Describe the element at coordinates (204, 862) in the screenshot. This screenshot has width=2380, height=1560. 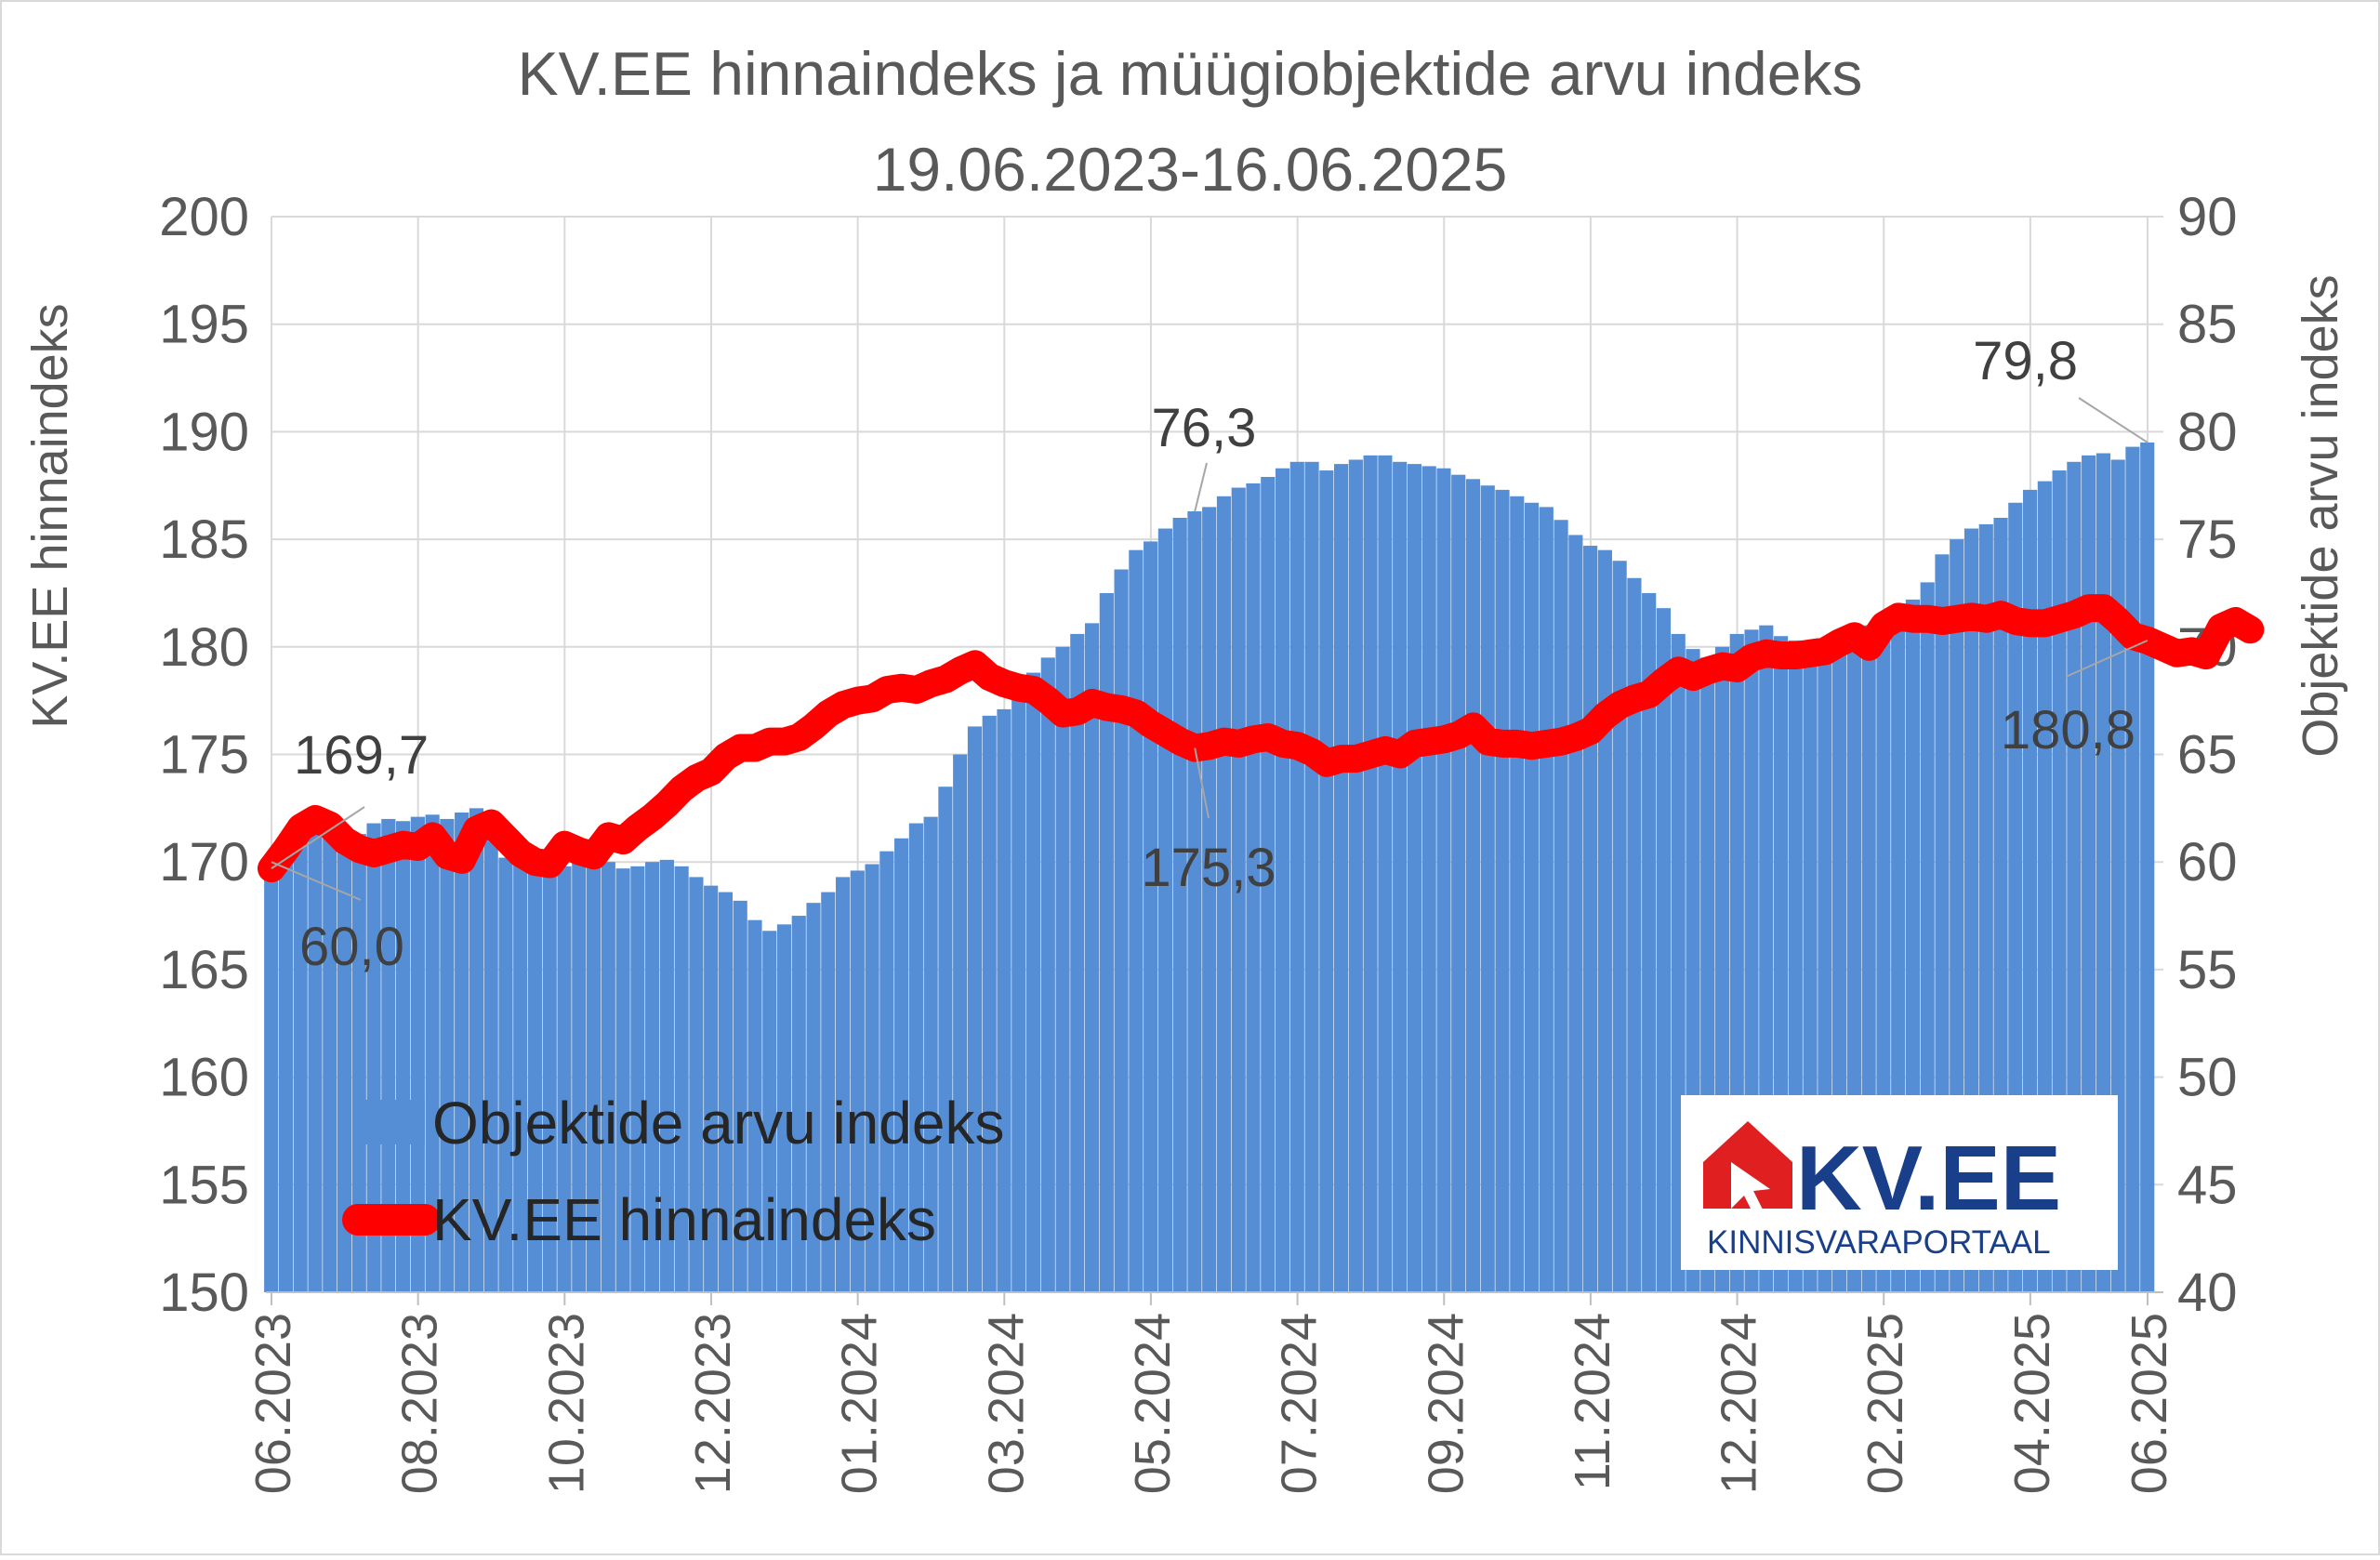
I see `y-tick-left: 170` at that location.